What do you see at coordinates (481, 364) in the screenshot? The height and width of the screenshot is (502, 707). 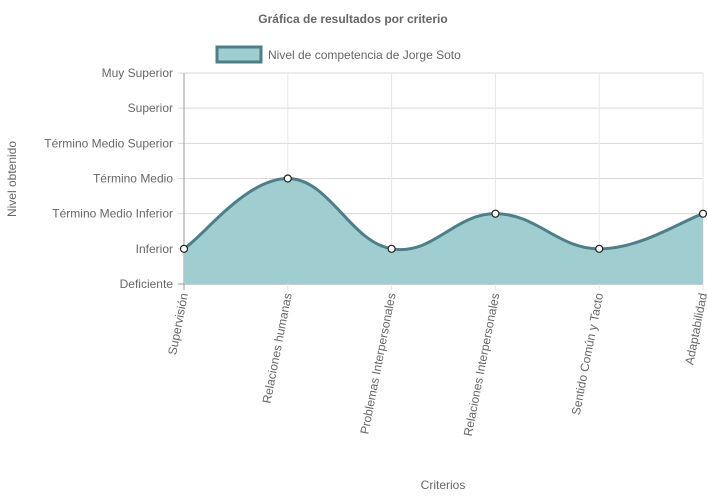 I see `x-tick-label: Relaciones Interpersonales` at bounding box center [481, 364].